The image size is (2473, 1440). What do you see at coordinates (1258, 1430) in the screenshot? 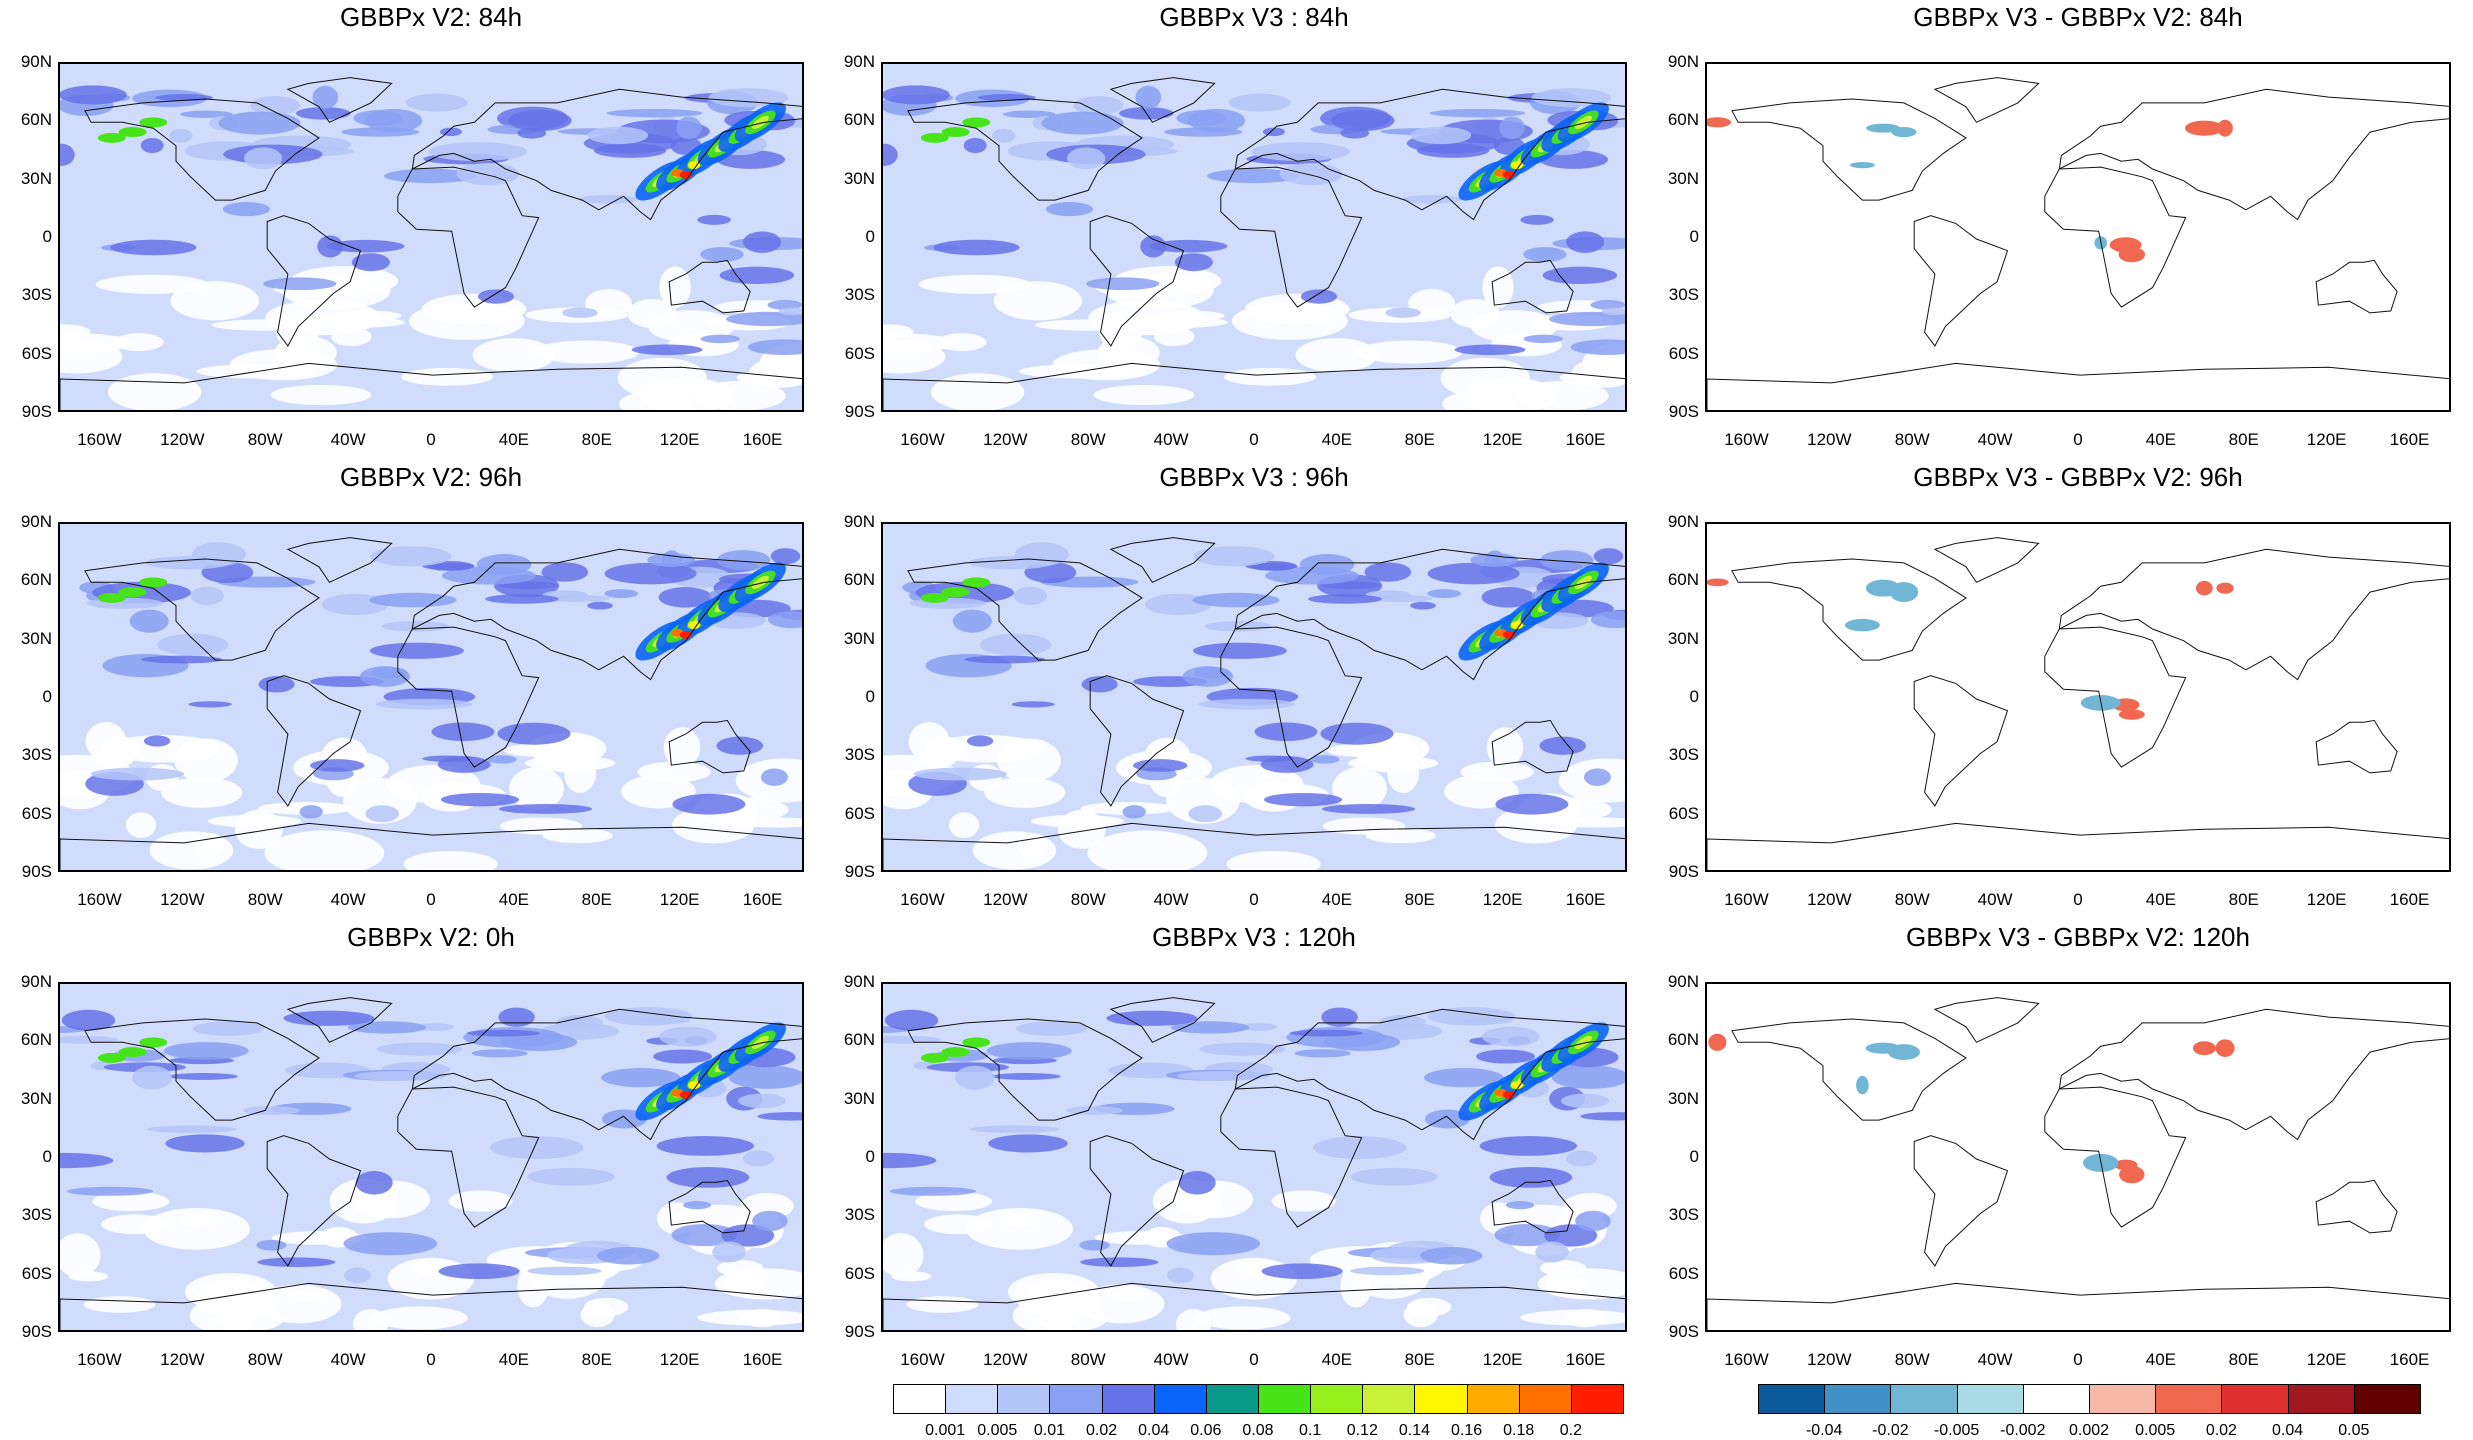
I see `colorbar-label: 0.08` at bounding box center [1258, 1430].